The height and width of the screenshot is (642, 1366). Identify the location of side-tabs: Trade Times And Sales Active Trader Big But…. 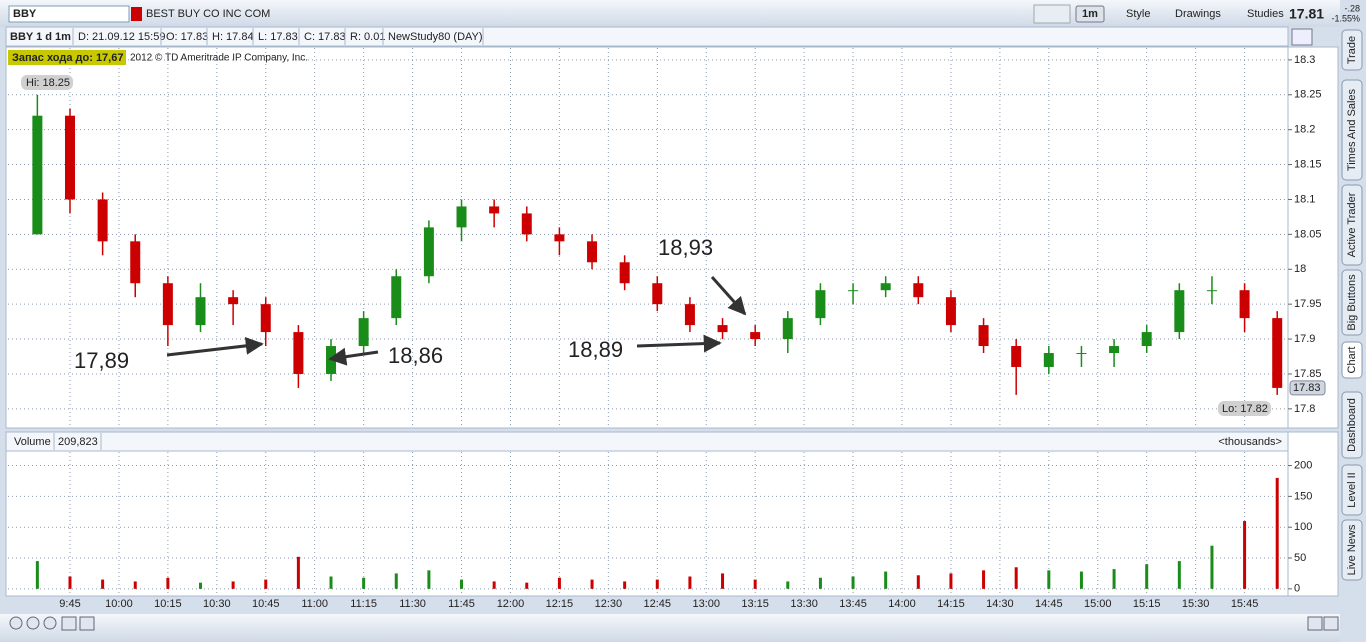
(1352, 305).